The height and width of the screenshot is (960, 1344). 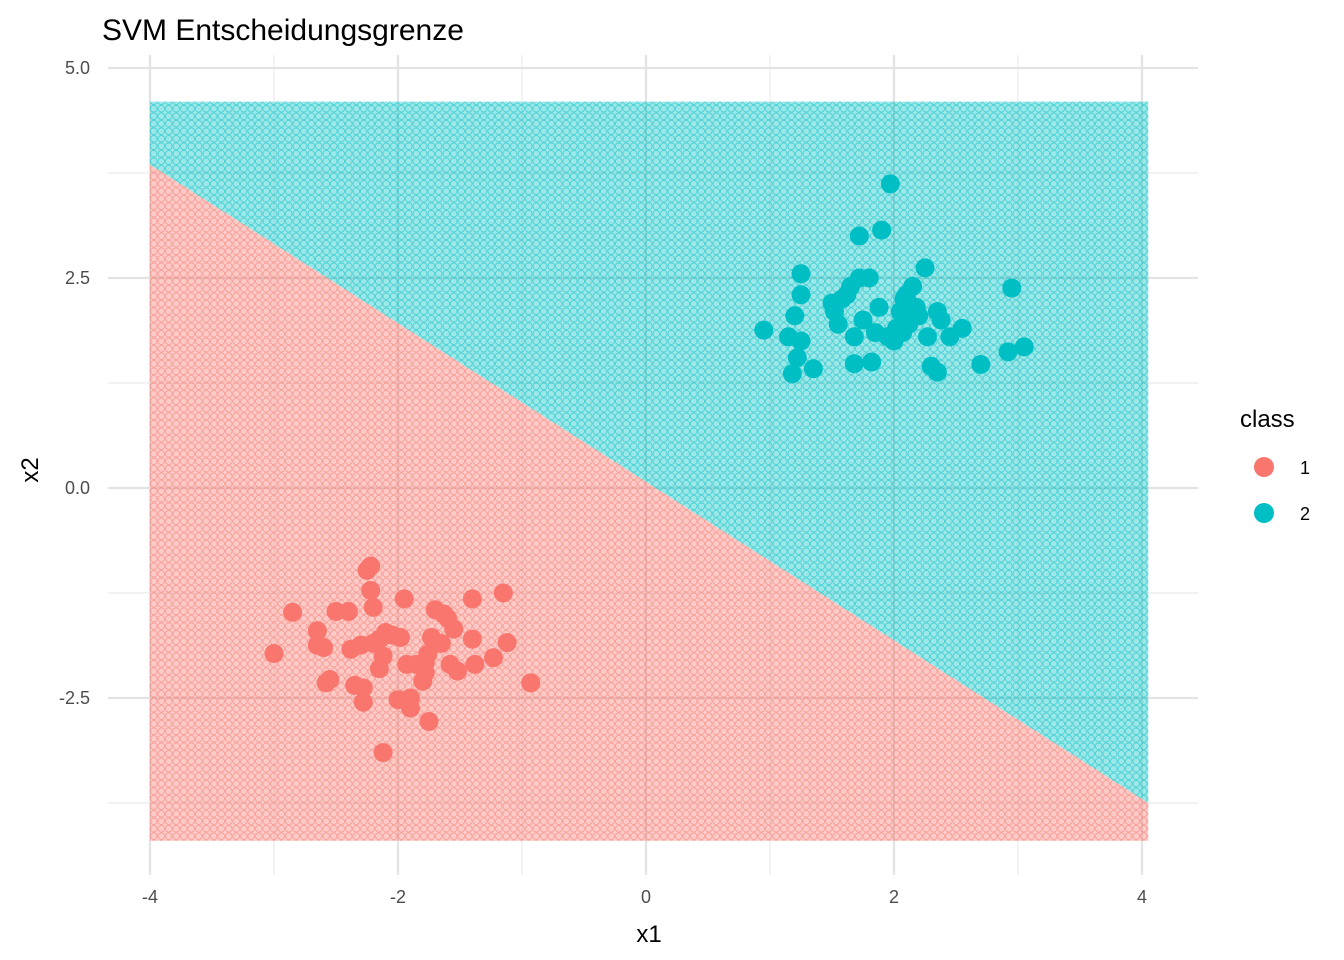 What do you see at coordinates (1267, 419) in the screenshot?
I see `legend-title: class` at bounding box center [1267, 419].